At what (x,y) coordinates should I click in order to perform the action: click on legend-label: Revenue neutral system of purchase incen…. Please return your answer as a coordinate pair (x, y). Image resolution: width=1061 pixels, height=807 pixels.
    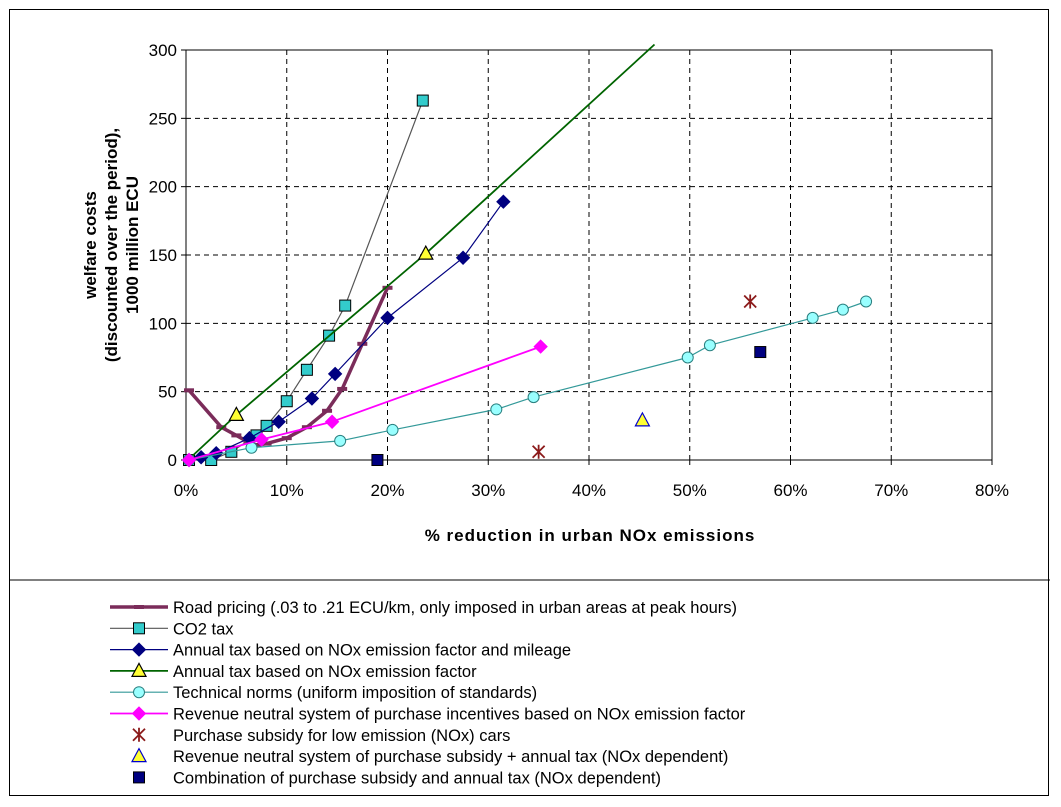
    Looking at the image, I should click on (459, 715).